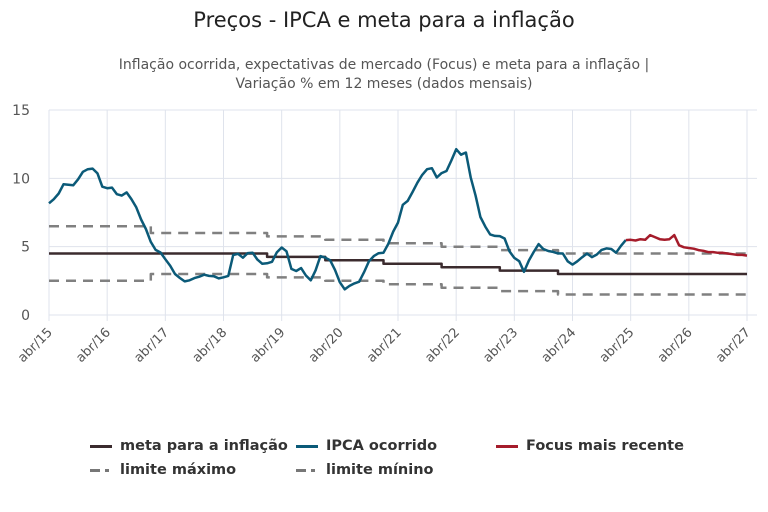 The width and height of the screenshot is (768, 512). What do you see at coordinates (101, 446) in the screenshot?
I see `legend-swatch-meta` at bounding box center [101, 446].